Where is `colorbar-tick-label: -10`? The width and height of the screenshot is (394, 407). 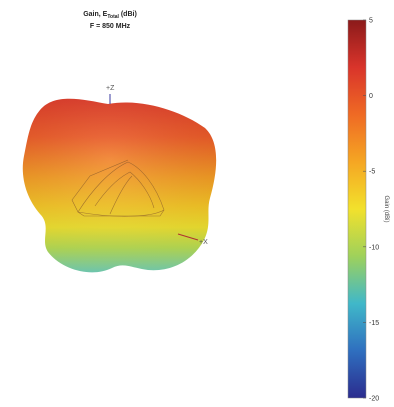
colorbar-tick-label: -10 is located at coordinates (374, 247).